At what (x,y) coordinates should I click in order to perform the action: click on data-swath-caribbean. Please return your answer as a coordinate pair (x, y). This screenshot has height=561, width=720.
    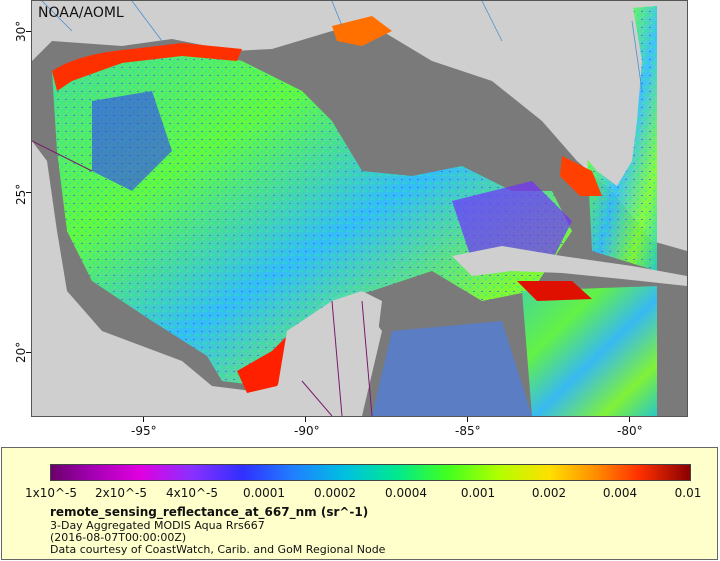
    Looking at the image, I should click on (589, 351).